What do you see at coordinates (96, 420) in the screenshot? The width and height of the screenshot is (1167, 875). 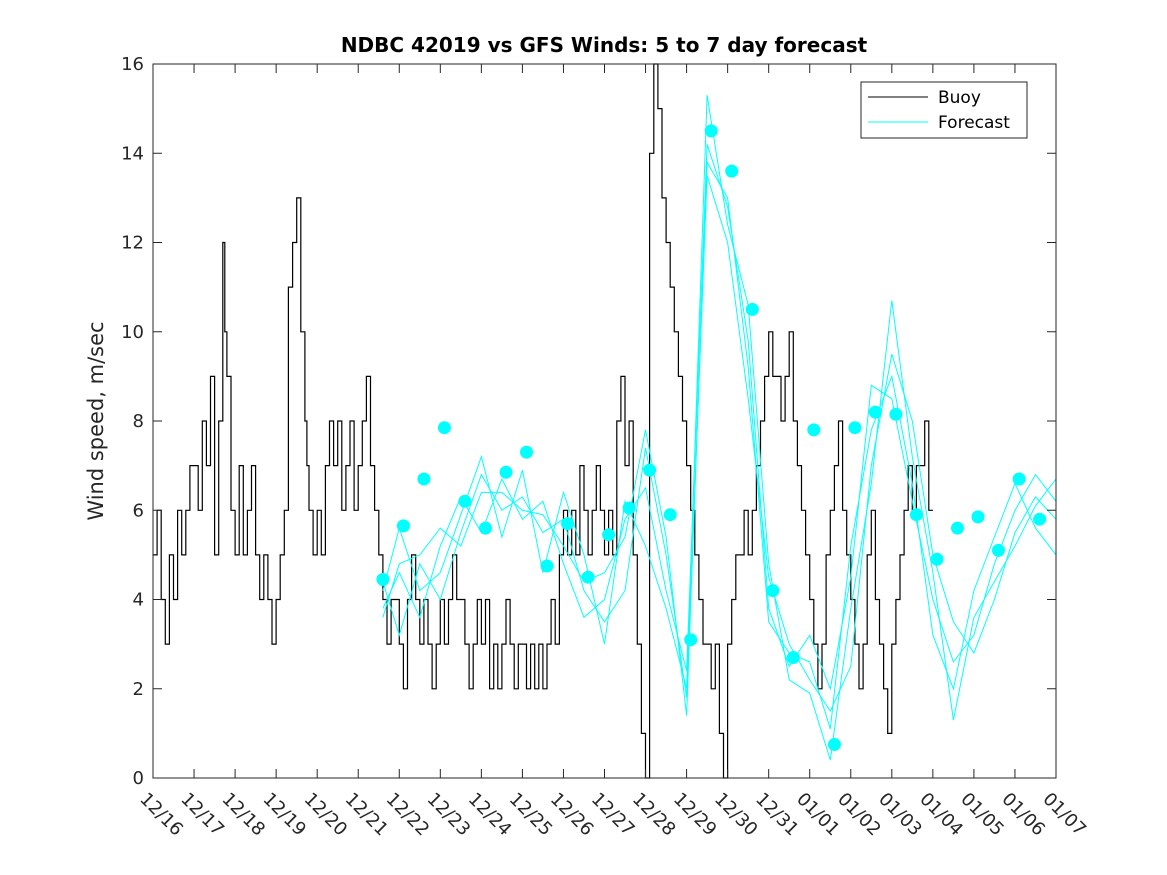 I see `y-axis-title: Wind speed, m/sec` at bounding box center [96, 420].